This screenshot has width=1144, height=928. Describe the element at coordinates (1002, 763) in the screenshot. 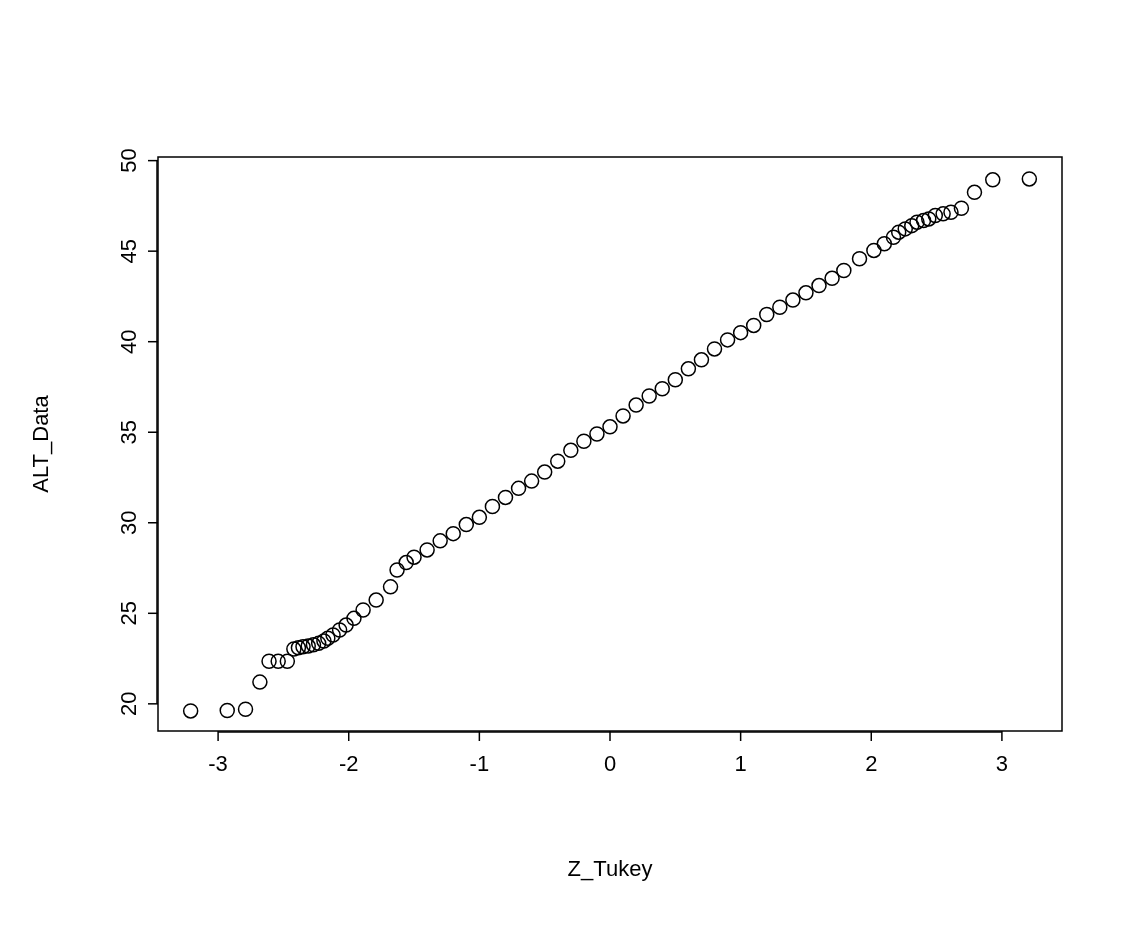

I see `x-tick-label: 3` at that location.